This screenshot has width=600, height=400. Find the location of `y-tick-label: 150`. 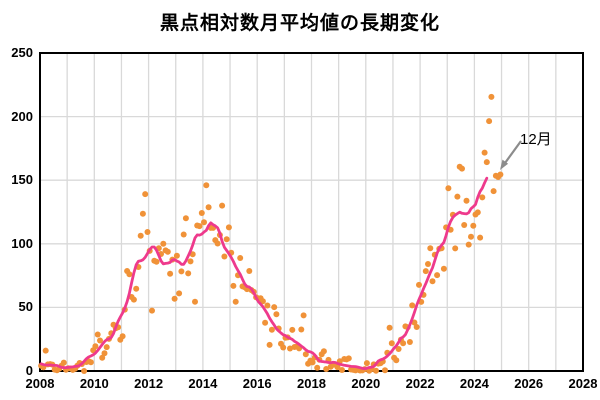

y-tick-label: 150 is located at coordinates (22, 180).